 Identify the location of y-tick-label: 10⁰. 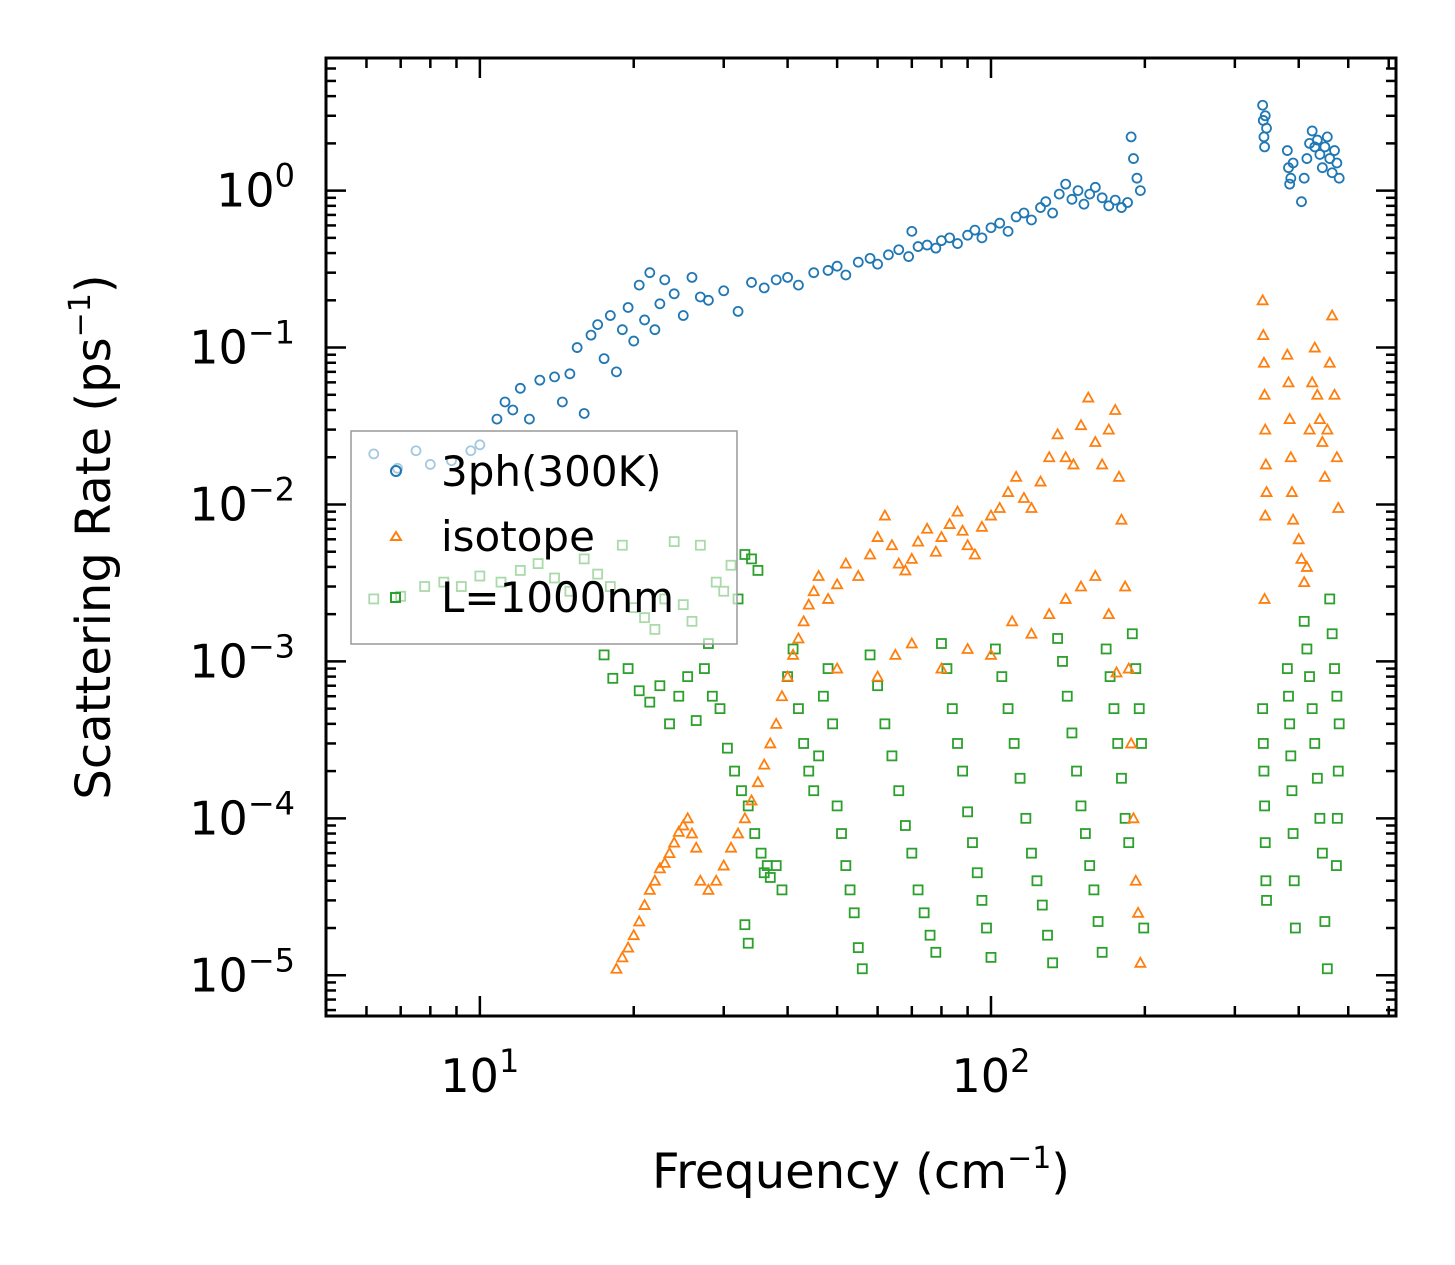
(255, 187).